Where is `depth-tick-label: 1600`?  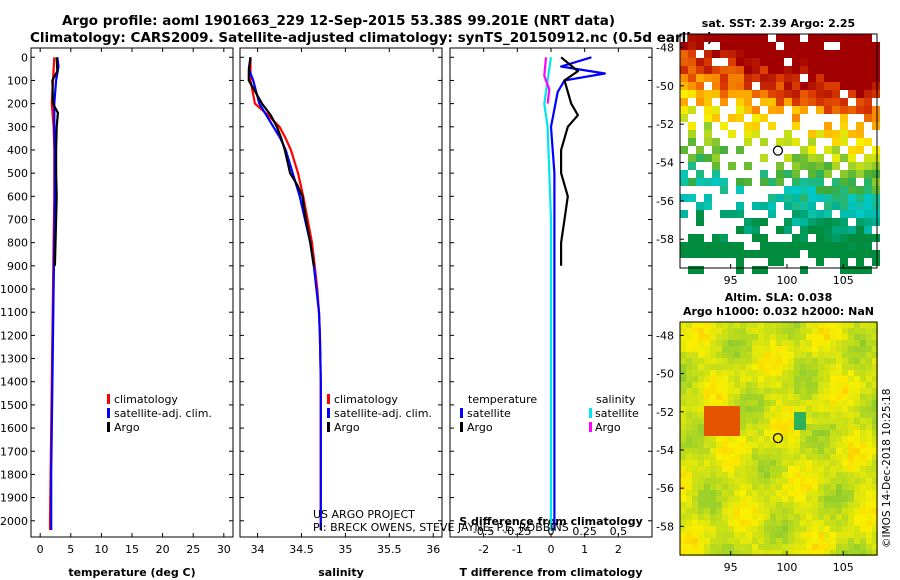
depth-tick-label: 1600 is located at coordinates (14, 428).